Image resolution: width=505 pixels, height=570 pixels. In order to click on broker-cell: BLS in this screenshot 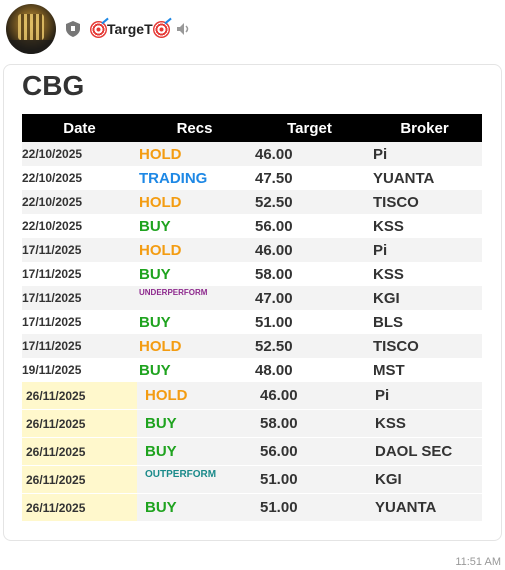, I will do `click(388, 322)`.